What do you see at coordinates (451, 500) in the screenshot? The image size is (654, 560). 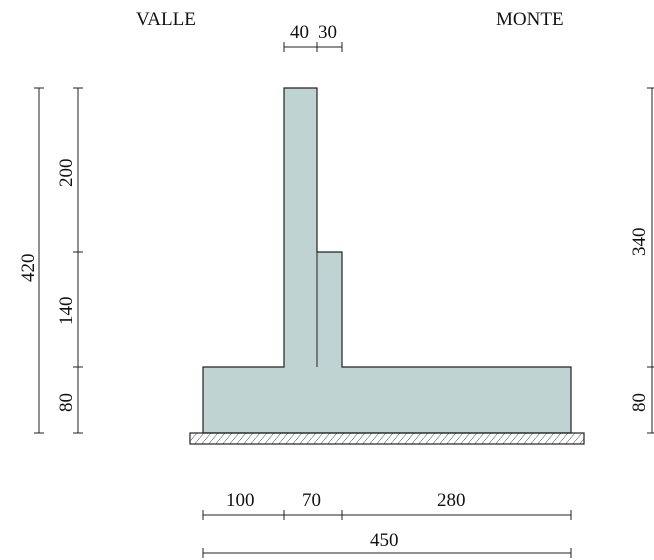 I see `dim-bottom-280: 280` at bounding box center [451, 500].